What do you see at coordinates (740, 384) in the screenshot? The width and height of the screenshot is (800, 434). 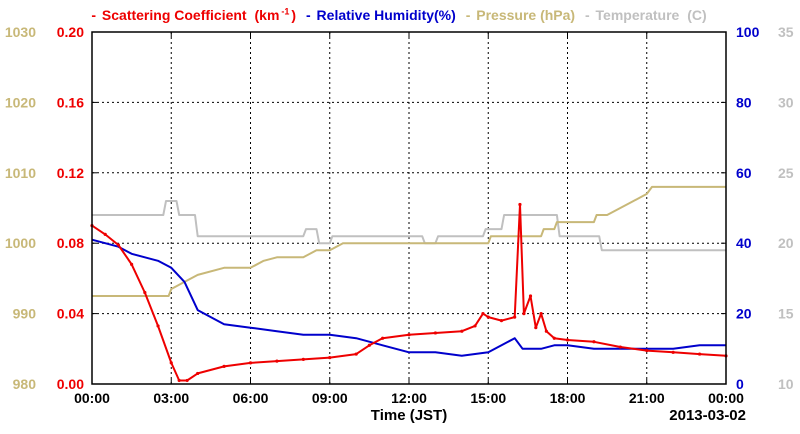 I see `y-tick-label-humidity: 0` at bounding box center [740, 384].